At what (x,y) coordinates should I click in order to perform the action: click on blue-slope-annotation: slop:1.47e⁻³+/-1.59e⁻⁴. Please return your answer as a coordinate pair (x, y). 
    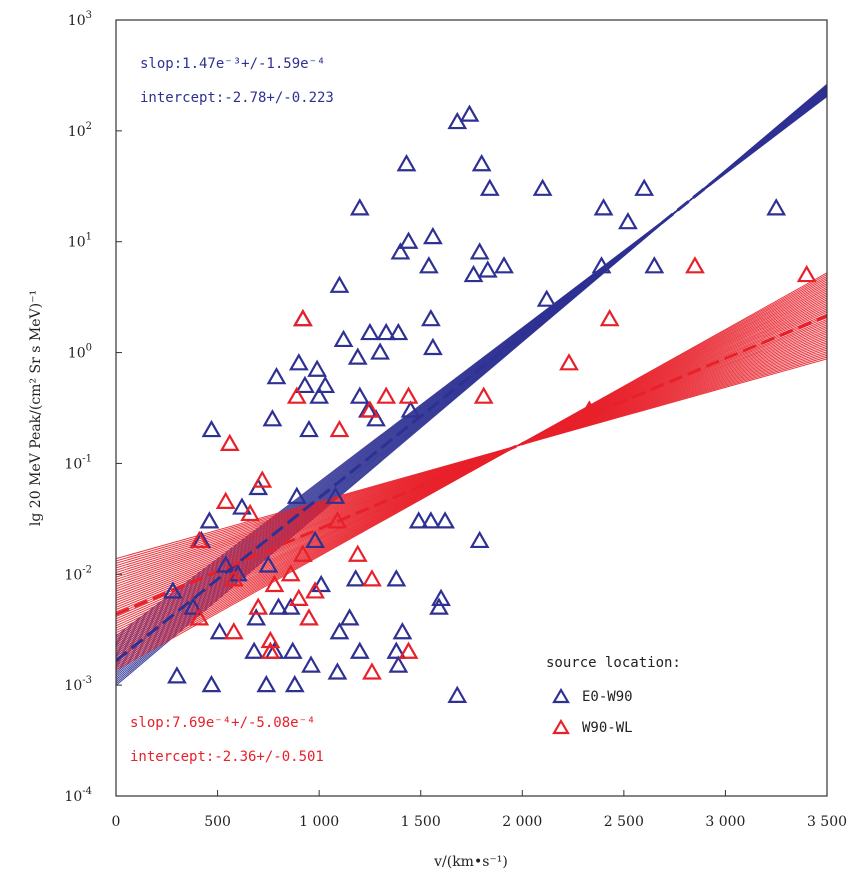
    Looking at the image, I should click on (232, 64).